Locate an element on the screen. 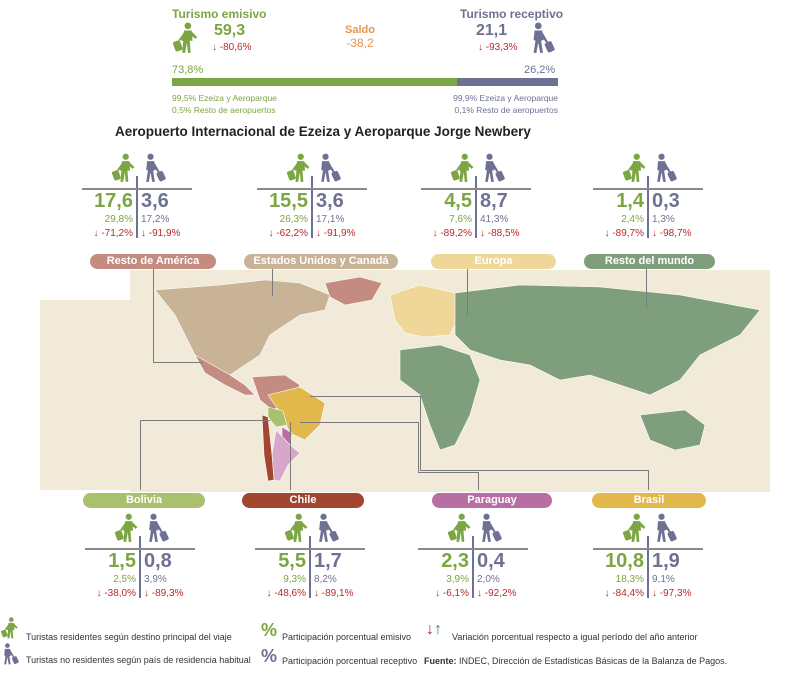 Image resolution: width=792 pixels, height=675 pixels. receptivo-pct: 17,2% is located at coordinates (155, 219).